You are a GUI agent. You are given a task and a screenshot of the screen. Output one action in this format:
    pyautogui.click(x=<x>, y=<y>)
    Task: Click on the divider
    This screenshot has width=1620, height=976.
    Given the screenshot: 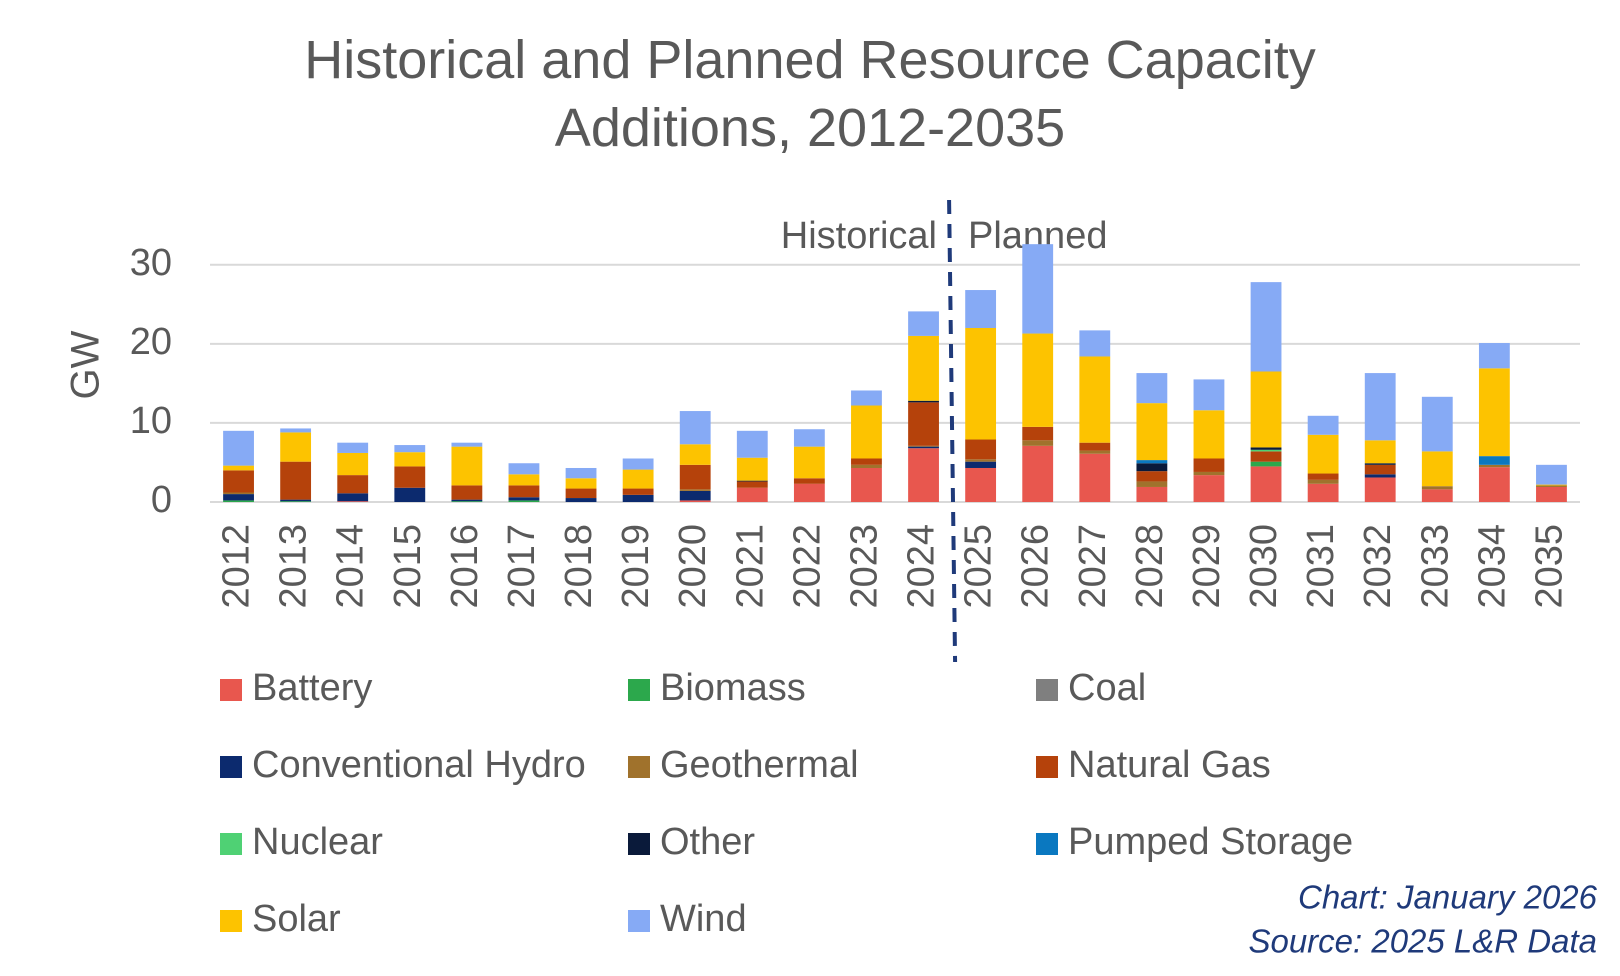 What is the action you would take?
    pyautogui.click(x=952, y=431)
    